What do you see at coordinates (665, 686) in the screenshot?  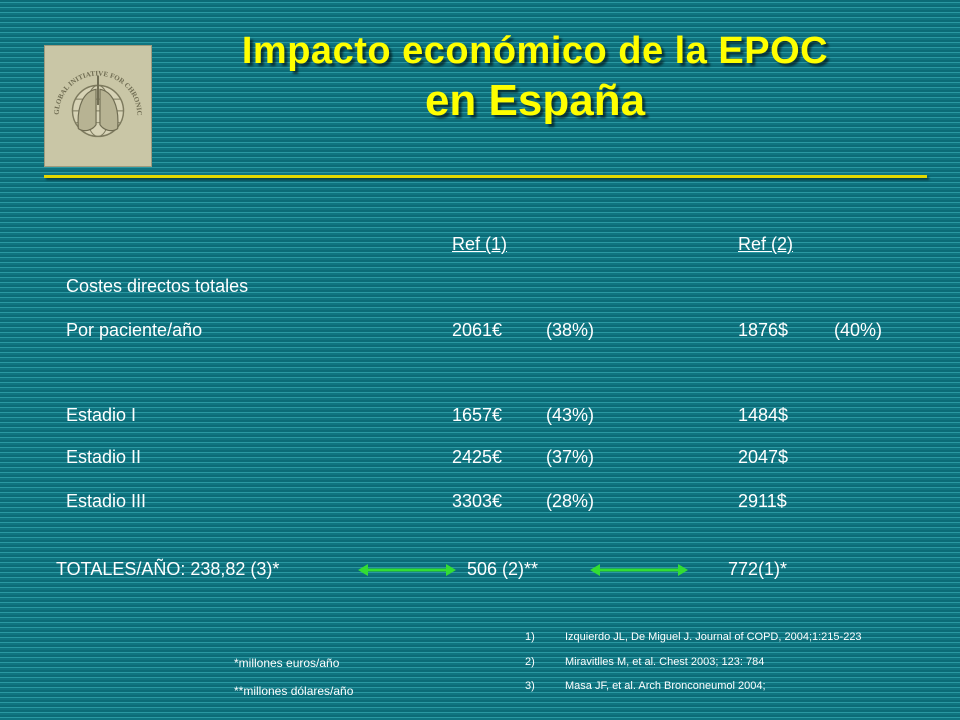 I see `reference-text: Masa JF, et al. Arch Bronconeumol 2004;` at bounding box center [665, 686].